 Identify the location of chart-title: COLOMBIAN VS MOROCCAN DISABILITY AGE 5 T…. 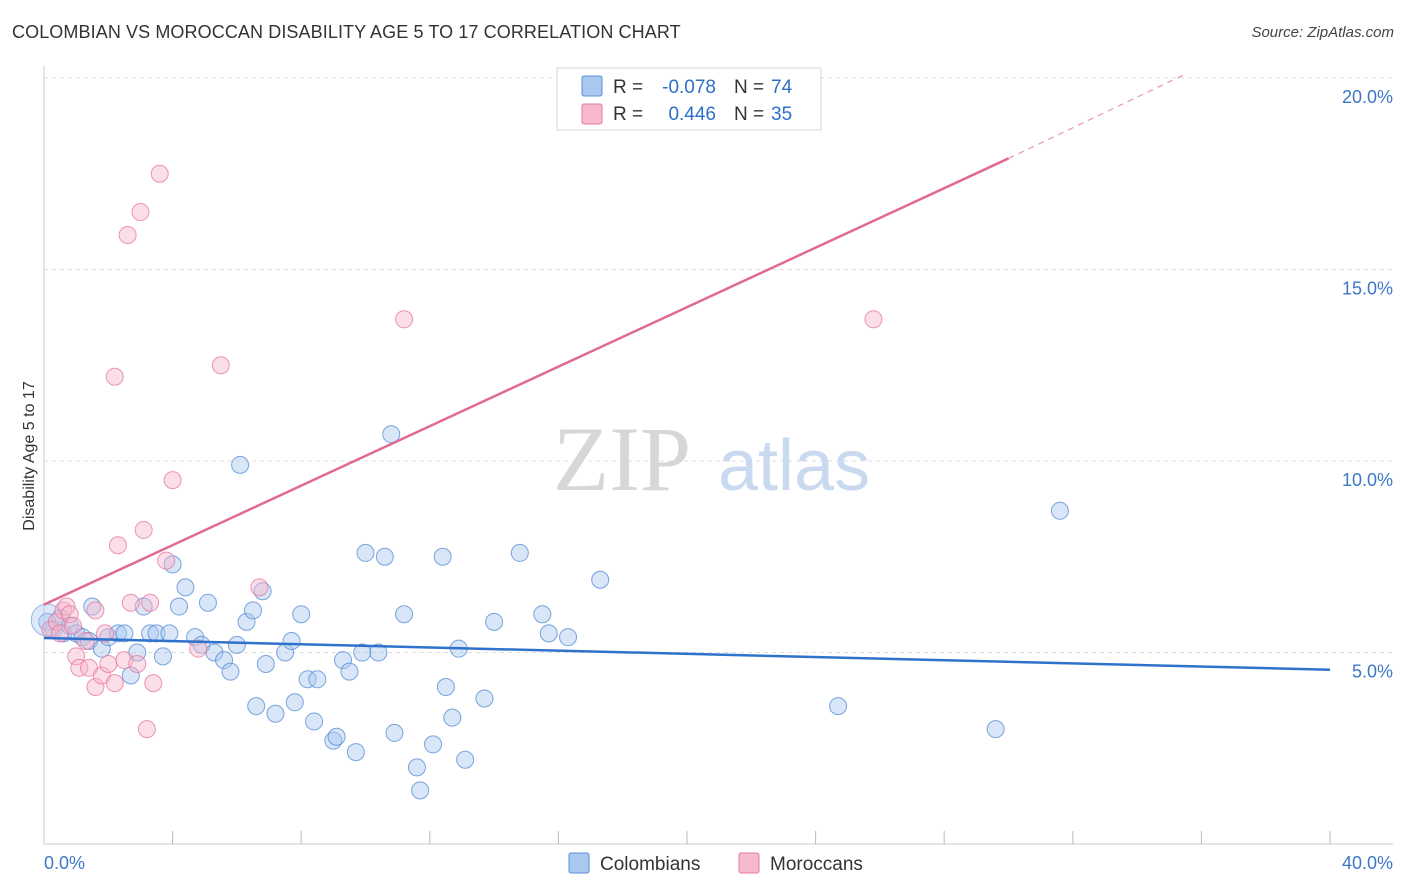
(346, 32).